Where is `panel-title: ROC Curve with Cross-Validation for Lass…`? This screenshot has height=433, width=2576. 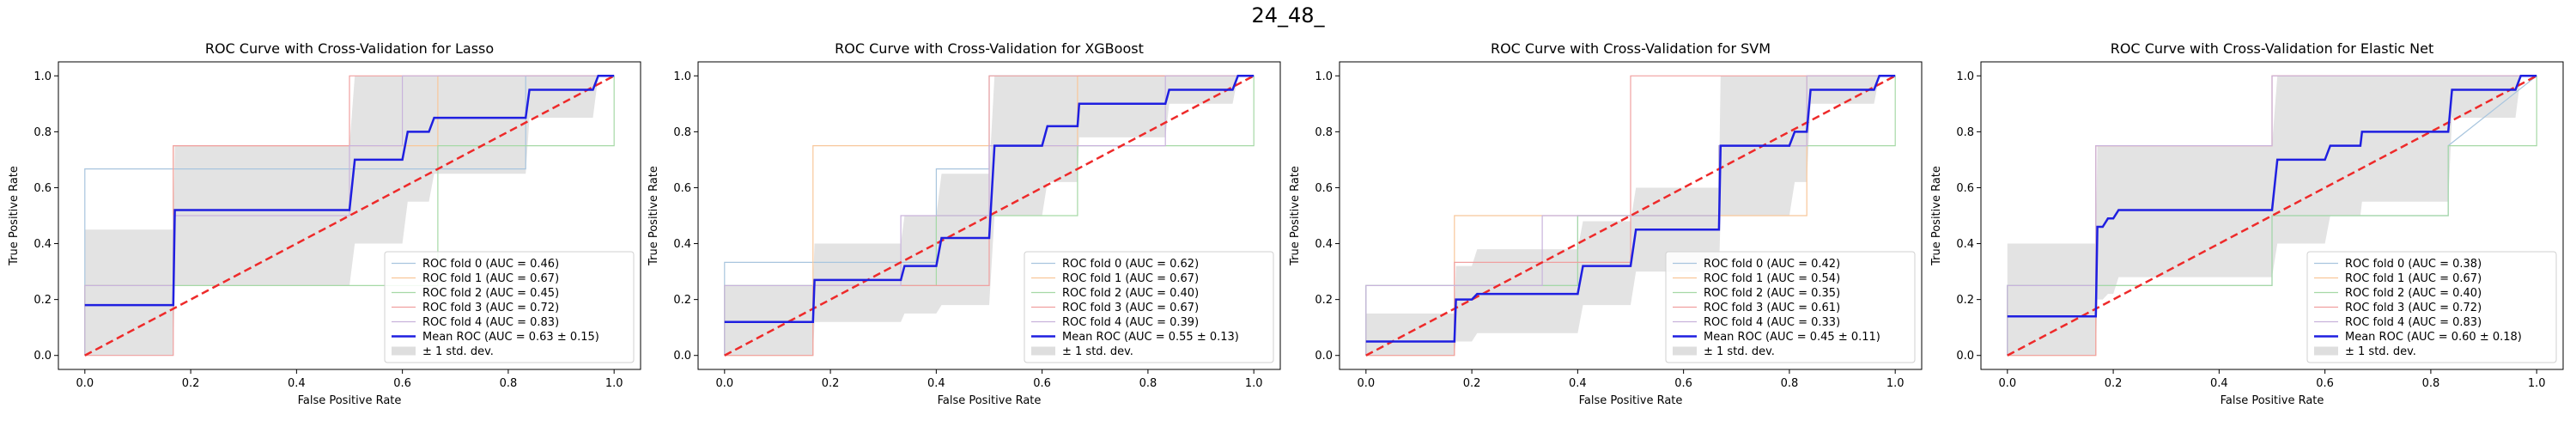 panel-title: ROC Curve with Cross-Validation for Lass… is located at coordinates (349, 48).